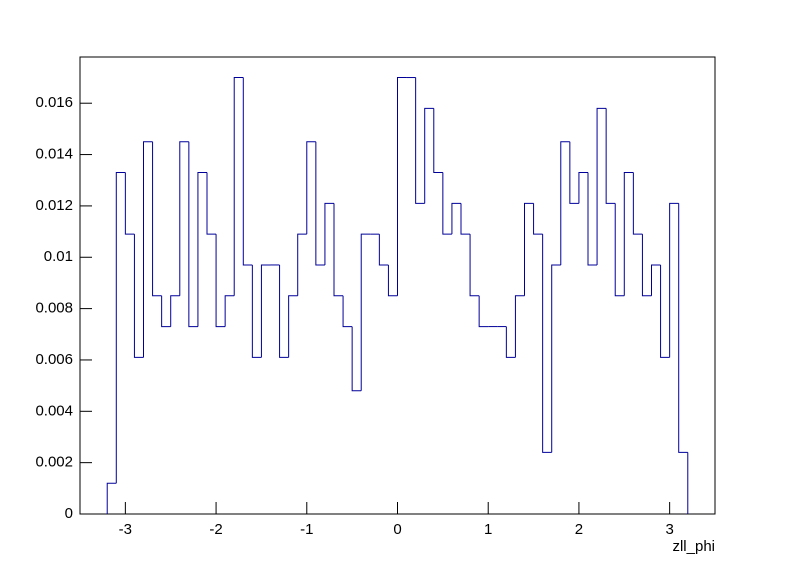 The height and width of the screenshot is (572, 796). I want to click on x-tick-label: 2, so click(579, 529).